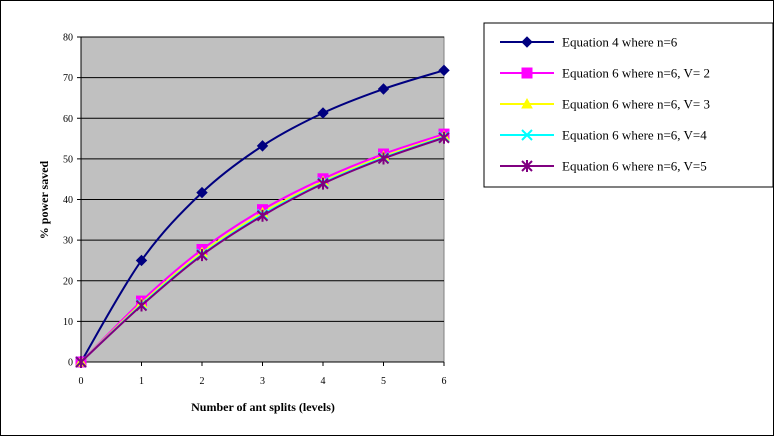 The image size is (774, 437). Describe the element at coordinates (68, 241) in the screenshot. I see `y-tick-label: 30` at that location.